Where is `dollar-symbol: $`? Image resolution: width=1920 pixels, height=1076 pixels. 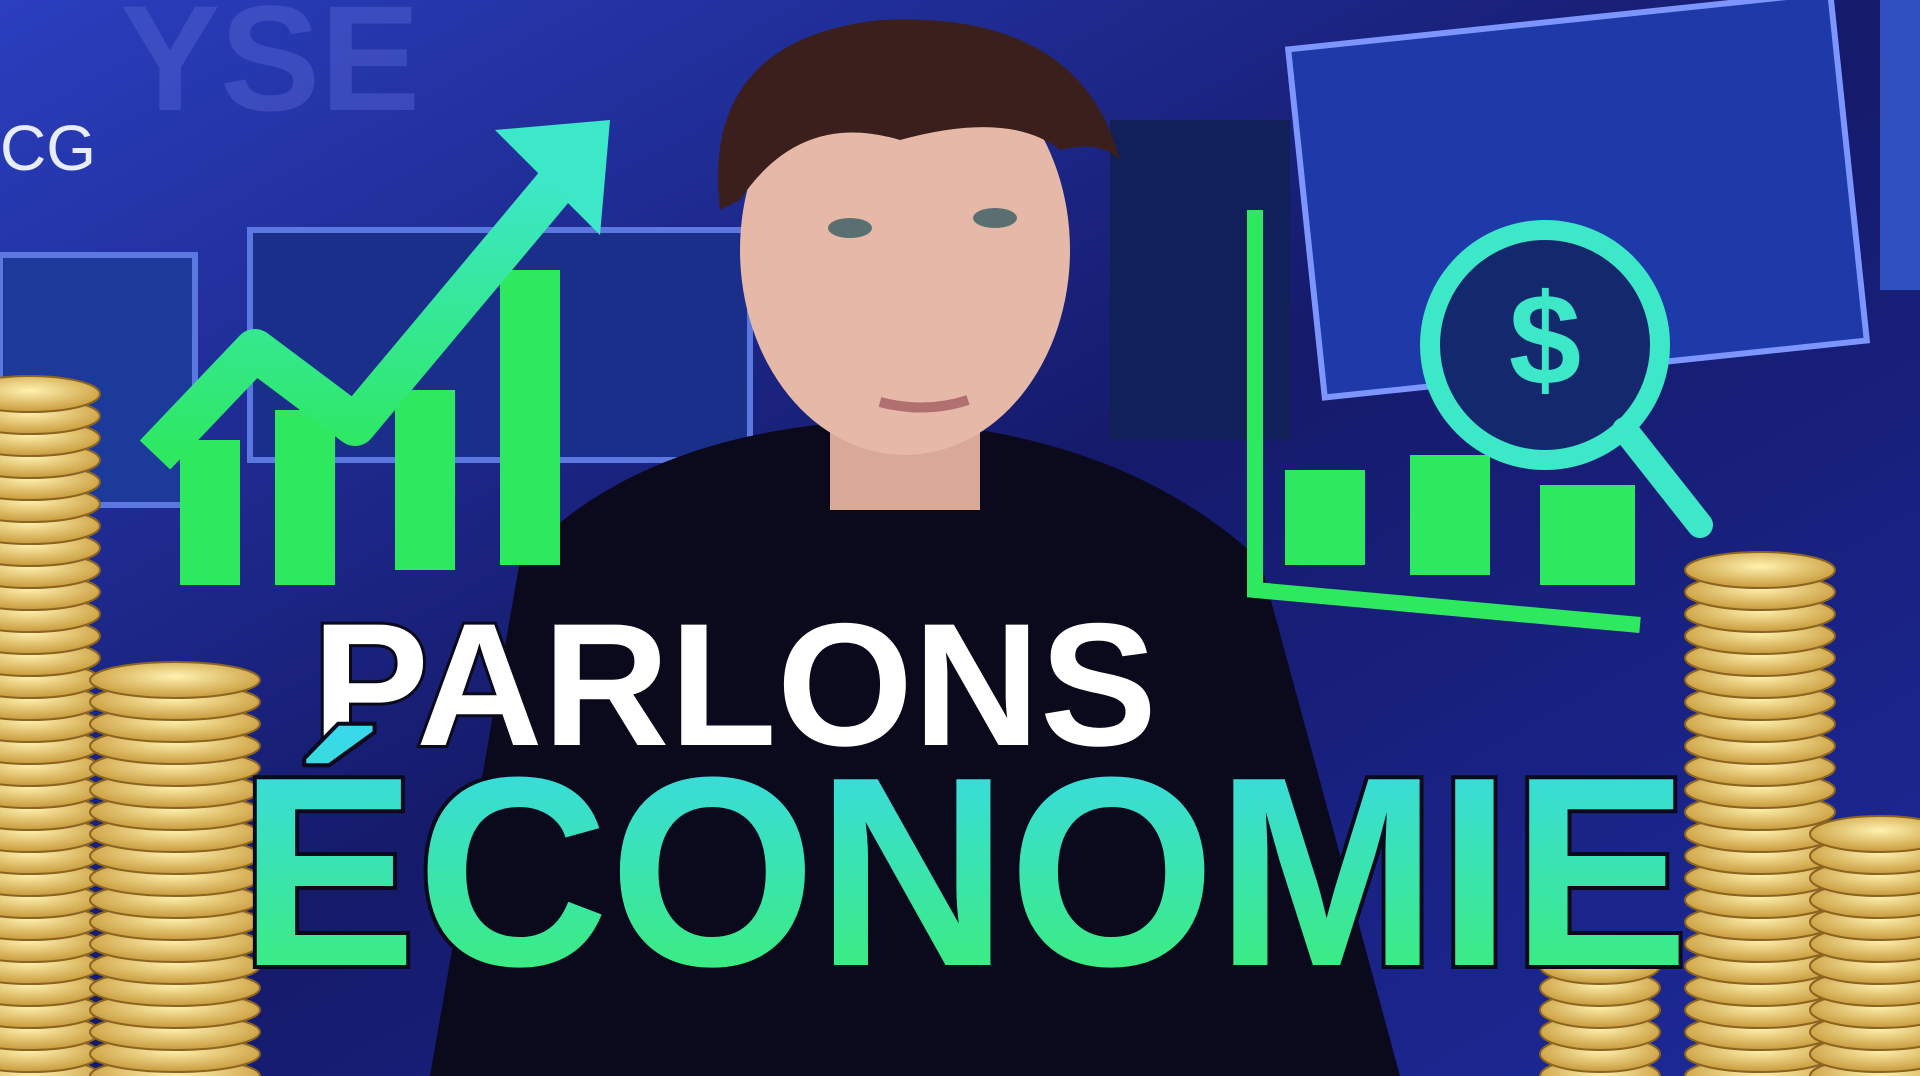 dollar-symbol: $ is located at coordinates (1545, 339).